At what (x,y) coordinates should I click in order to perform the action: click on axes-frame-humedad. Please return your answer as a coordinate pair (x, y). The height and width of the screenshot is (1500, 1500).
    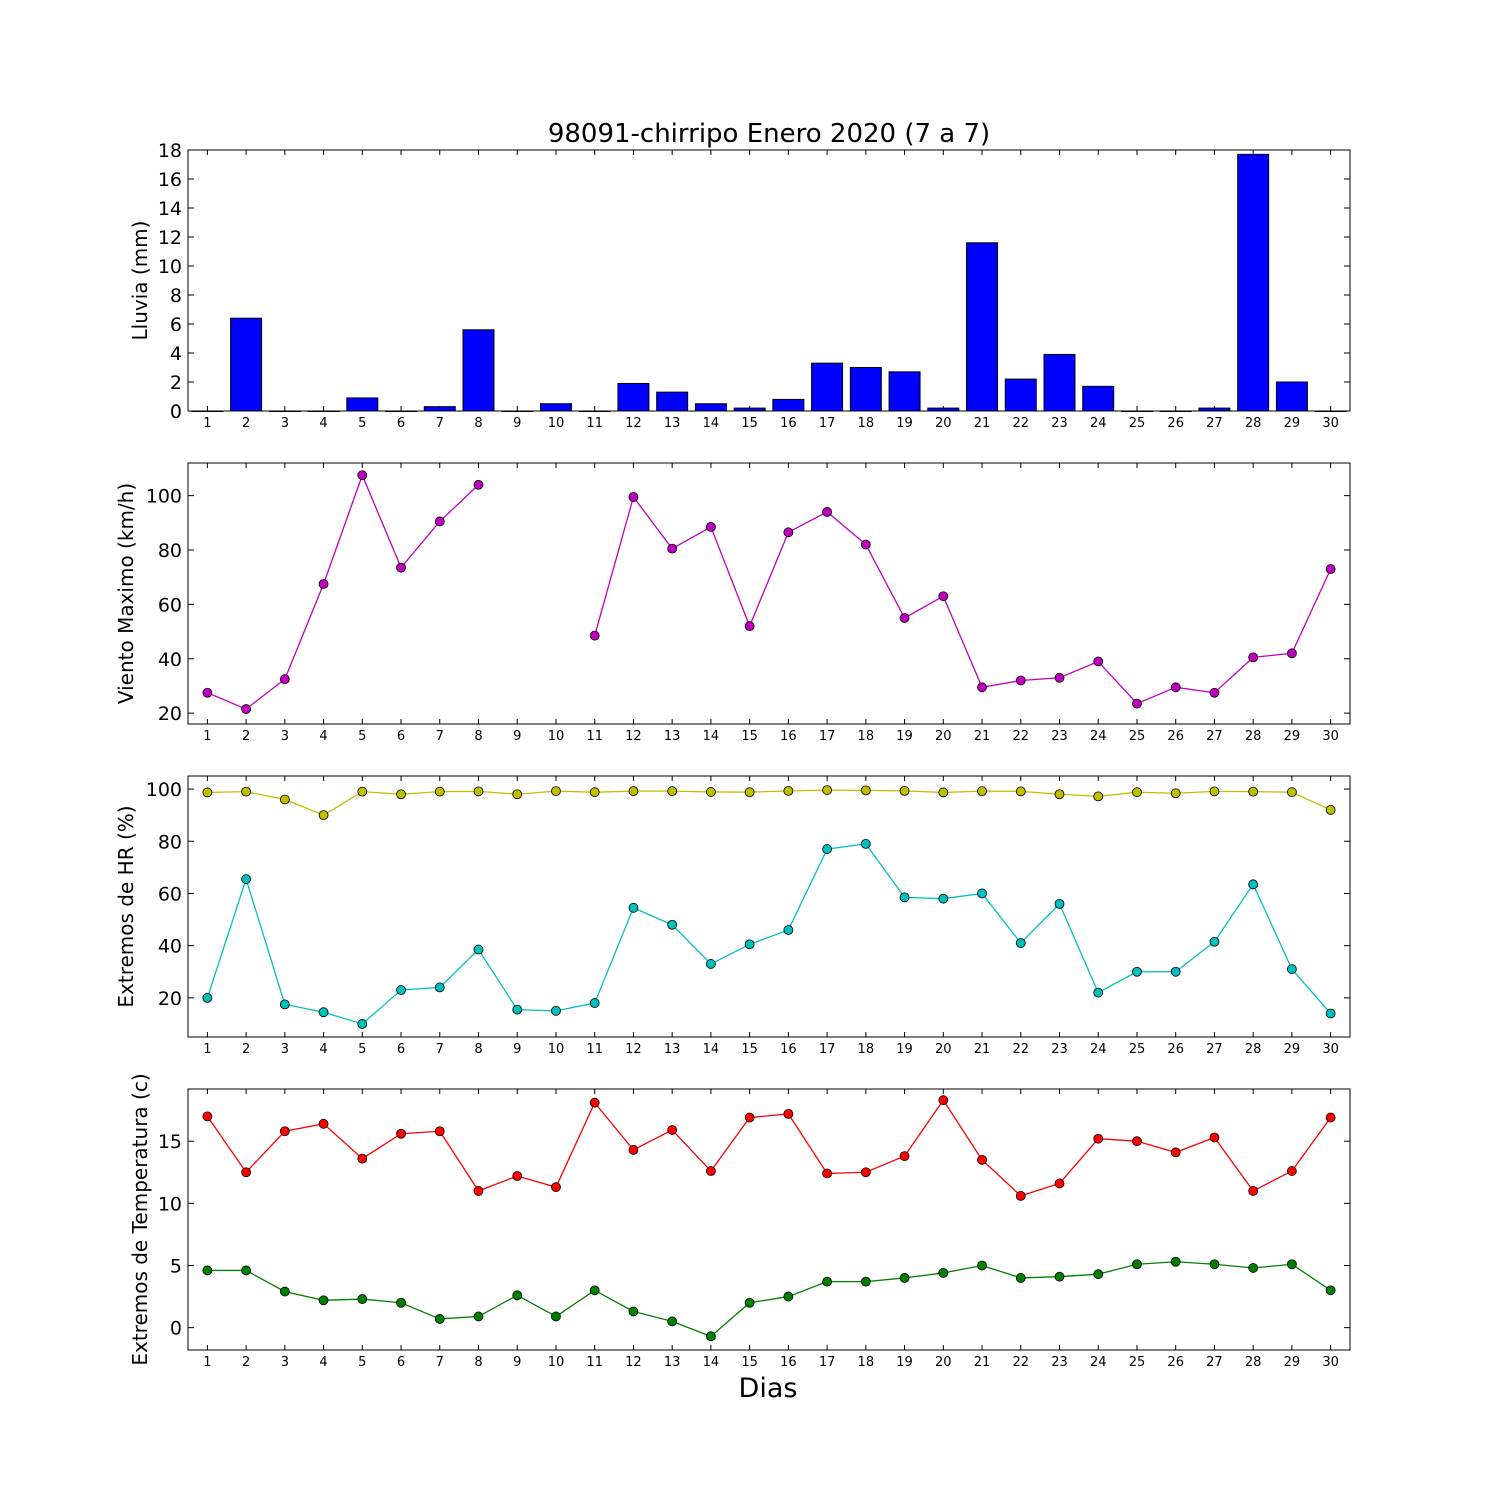
    Looking at the image, I should click on (769, 906).